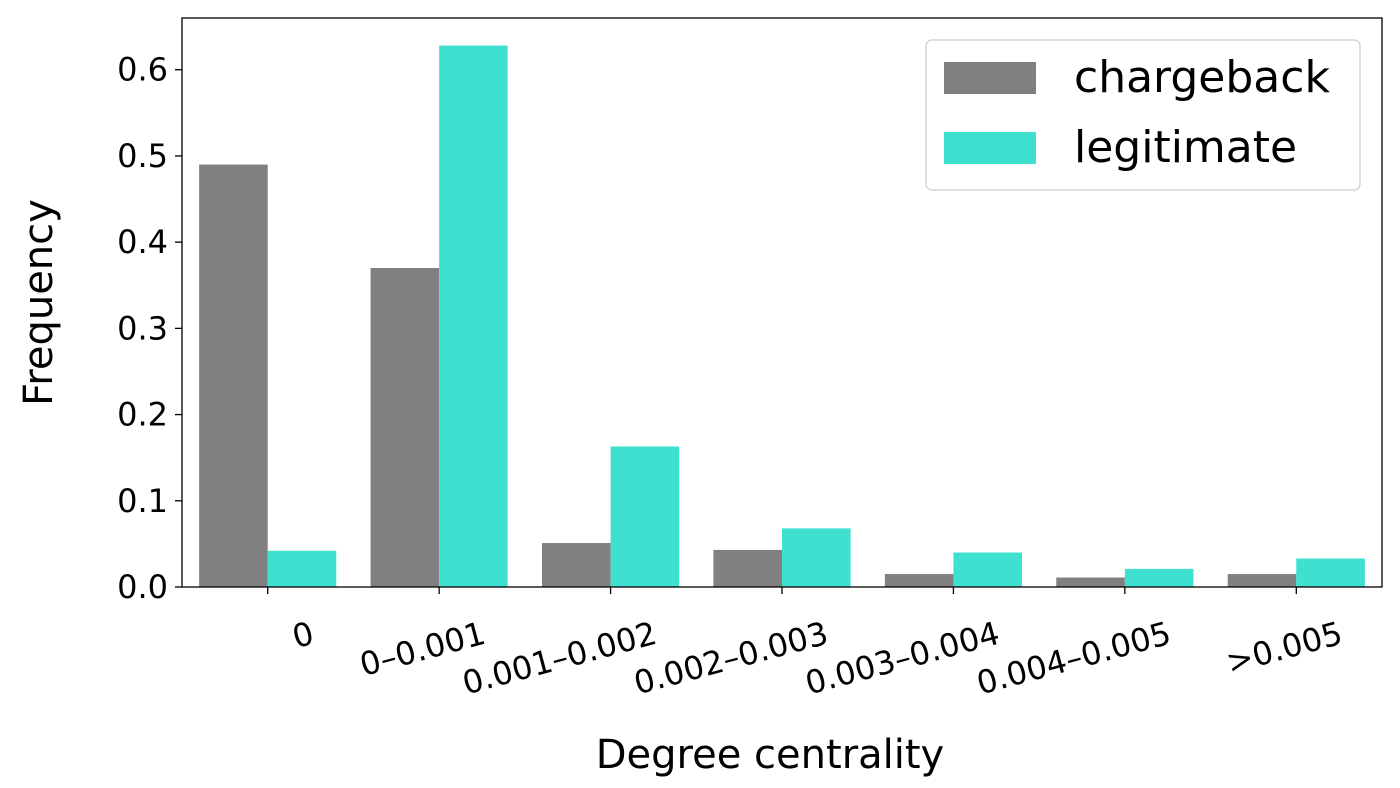 The height and width of the screenshot is (788, 1400). I want to click on legend-label-chargeback: chargeback, so click(1202, 77).